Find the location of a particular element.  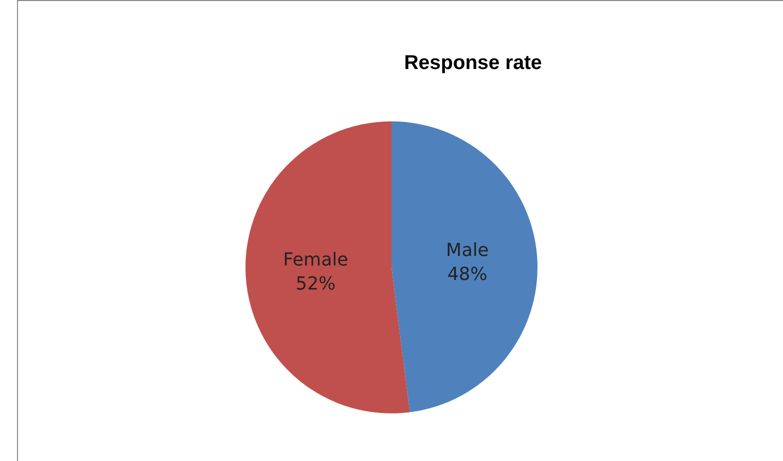

slice-label: Female is located at coordinates (315, 260).